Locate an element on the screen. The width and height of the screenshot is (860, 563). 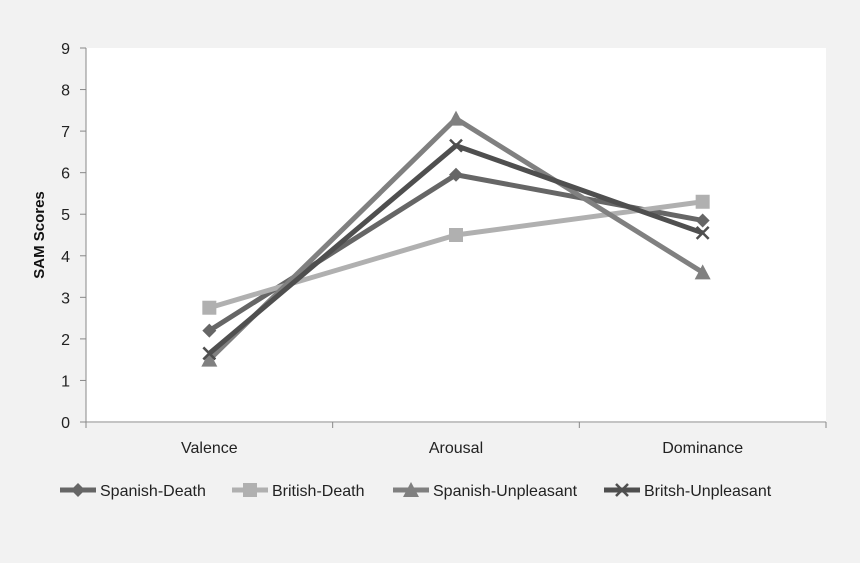
legend-label: British-Death is located at coordinates (318, 491).